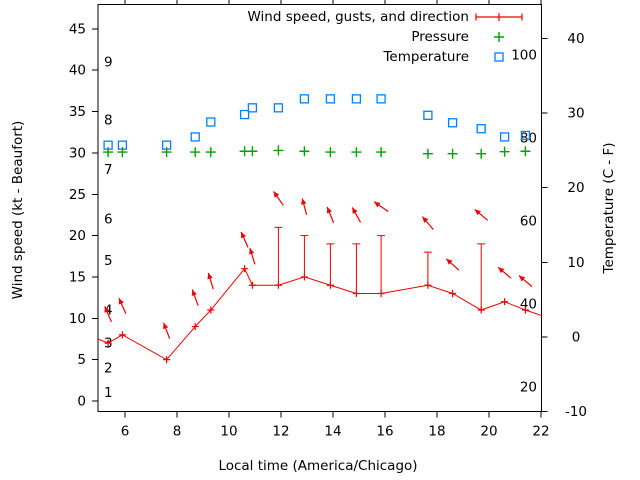 The height and width of the screenshot is (480, 640). I want to click on legend-item-temperature: Temperature, so click(387, 57).